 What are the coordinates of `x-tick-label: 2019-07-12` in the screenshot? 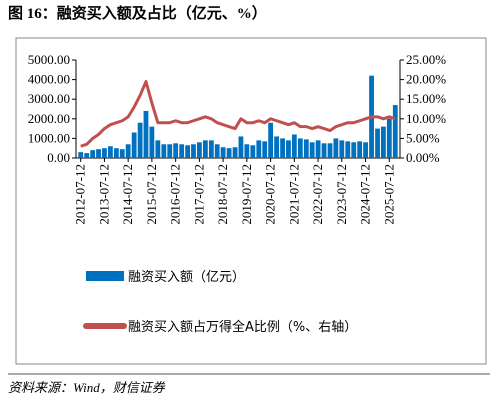 It's located at (246, 194).